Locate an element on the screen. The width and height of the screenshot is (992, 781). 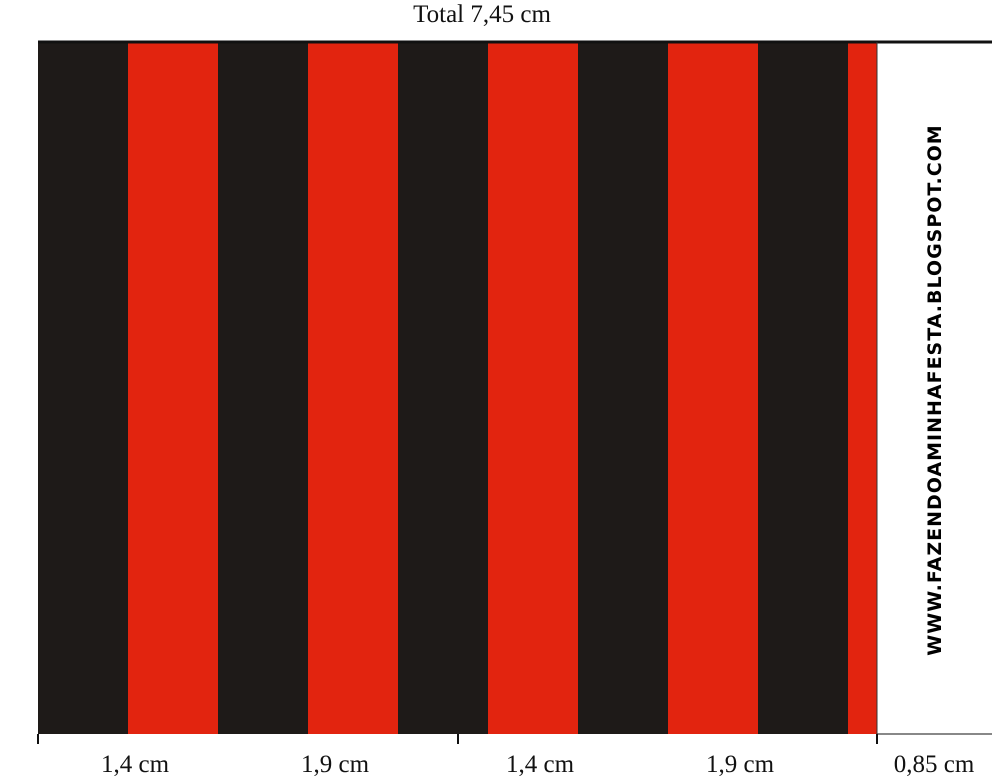
watermark: WWW.FAZENDOAMINHAFESTA.BLOGSPOT.COM is located at coordinates (935, 389).